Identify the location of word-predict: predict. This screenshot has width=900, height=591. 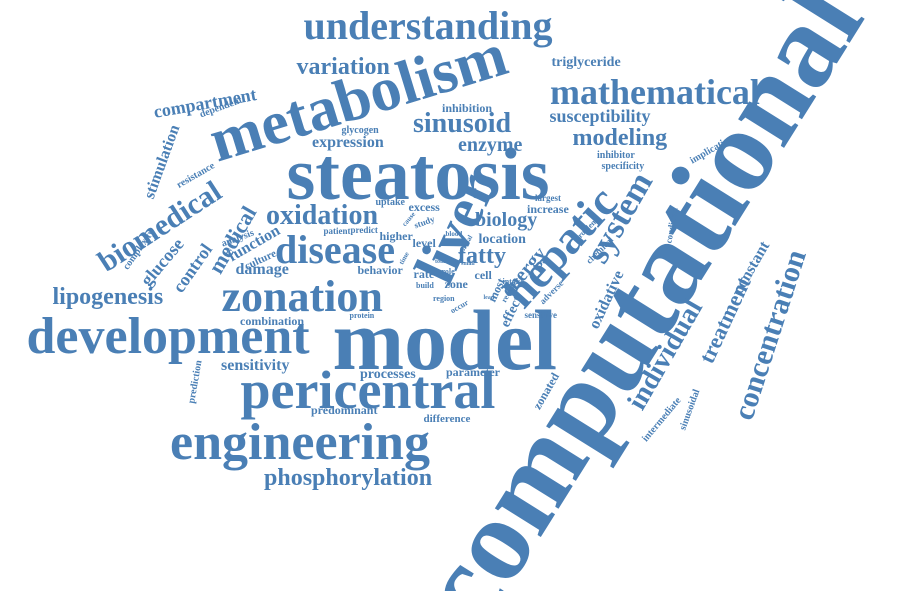
(364, 229).